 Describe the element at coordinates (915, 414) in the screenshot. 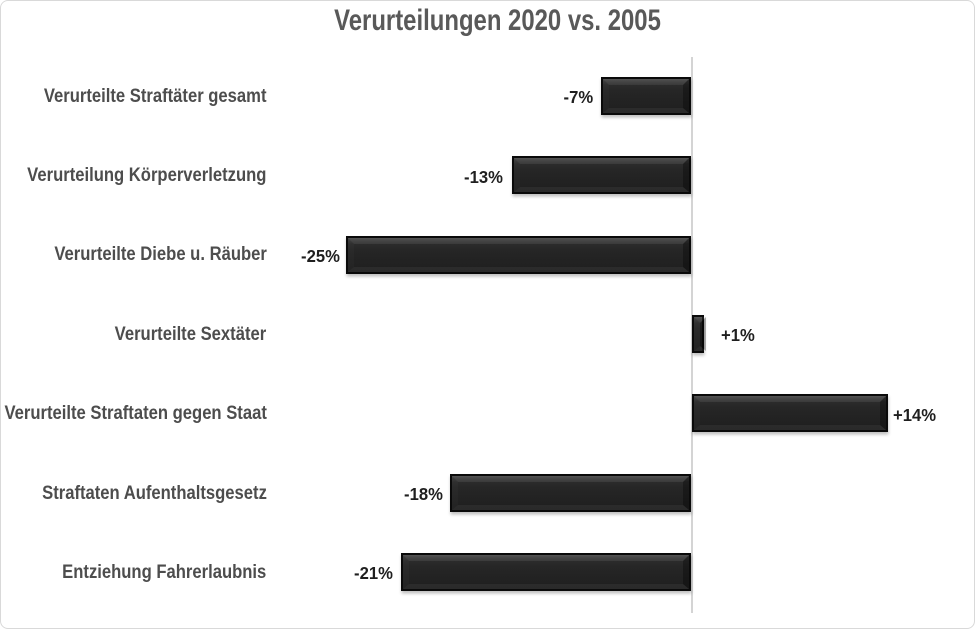

I see `data-label: +14%` at that location.